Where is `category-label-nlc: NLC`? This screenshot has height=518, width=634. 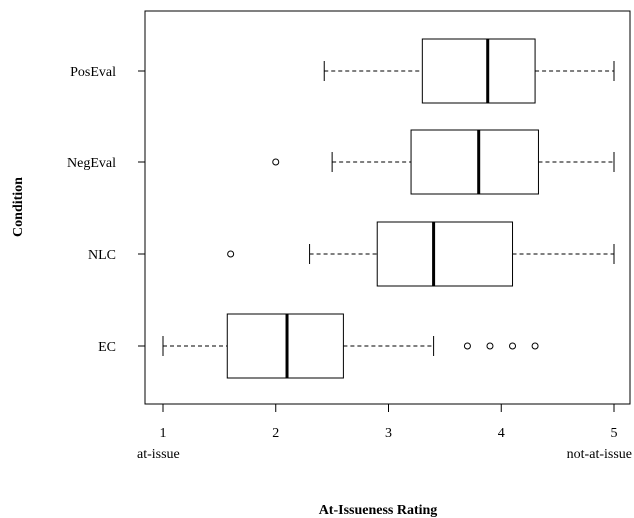
category-label-nlc: NLC is located at coordinates (102, 255).